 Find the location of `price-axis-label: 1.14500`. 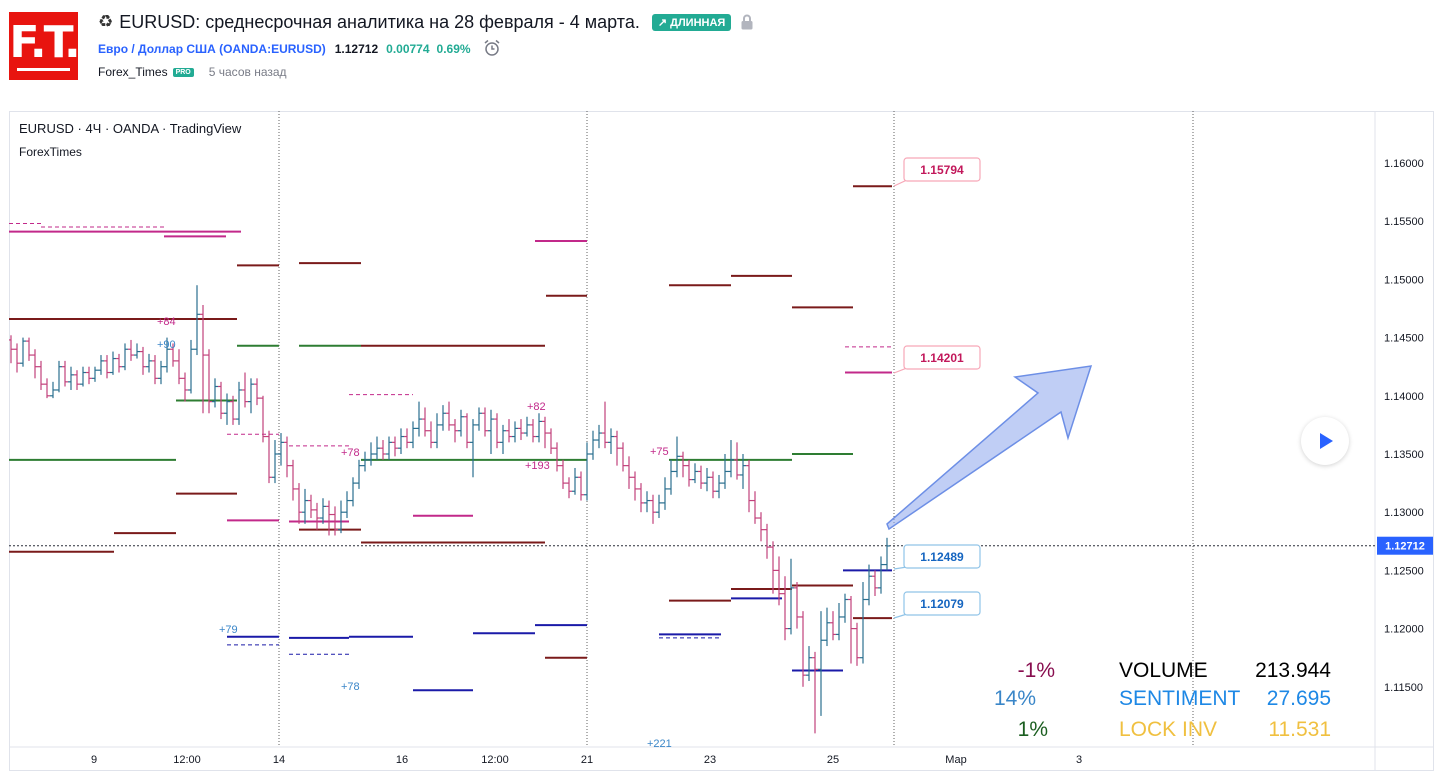

price-axis-label: 1.14500 is located at coordinates (1404, 339).